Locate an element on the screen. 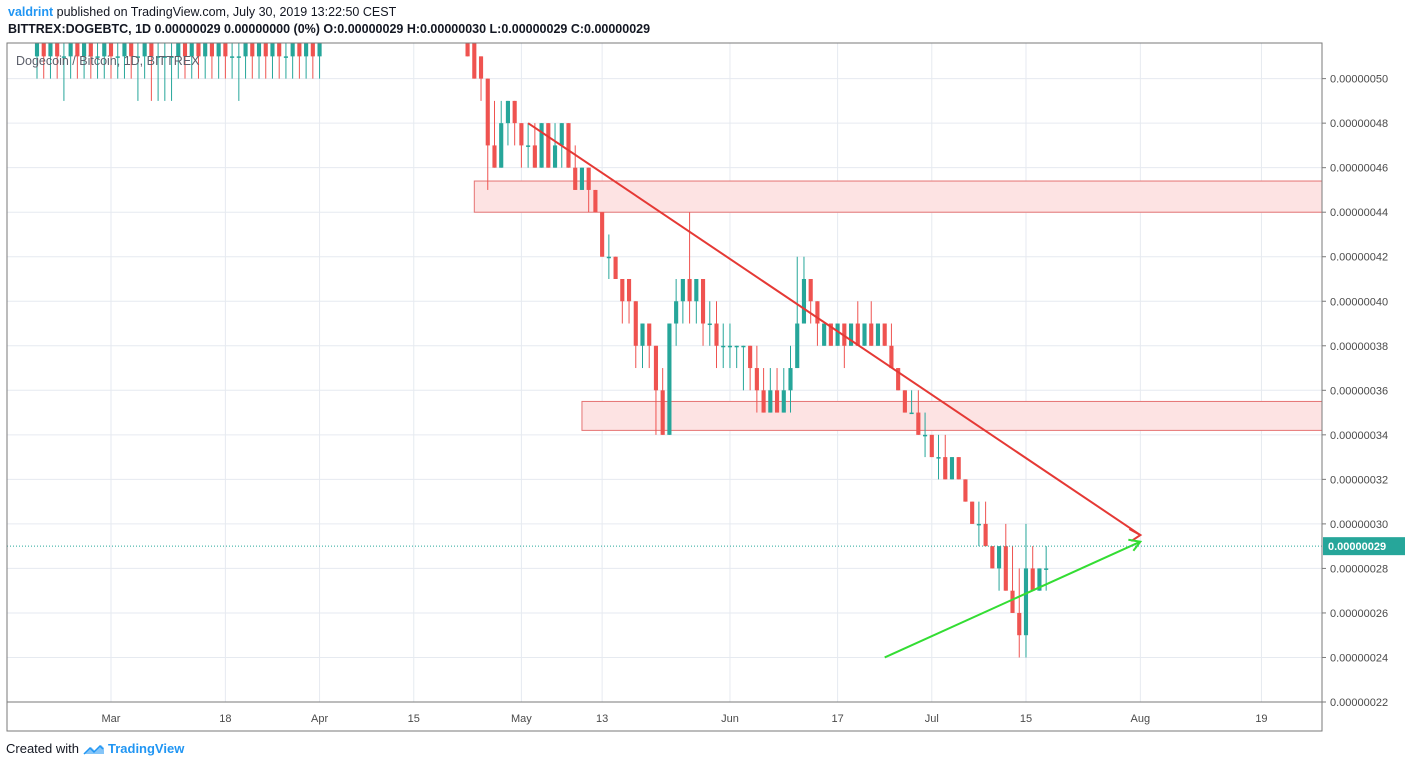  y-tick-label: 0.00000022 is located at coordinates (1359, 703).